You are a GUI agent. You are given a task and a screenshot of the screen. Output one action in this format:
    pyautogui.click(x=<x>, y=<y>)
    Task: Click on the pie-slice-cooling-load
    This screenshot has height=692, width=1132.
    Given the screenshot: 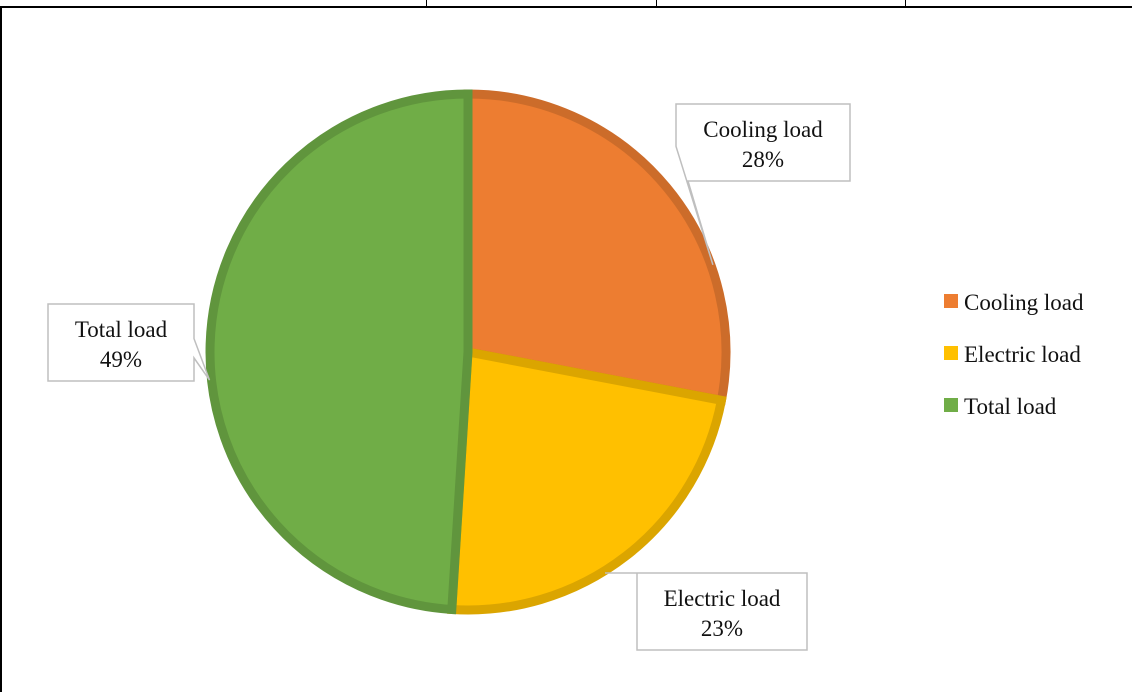 What is the action you would take?
    pyautogui.click(x=597, y=247)
    